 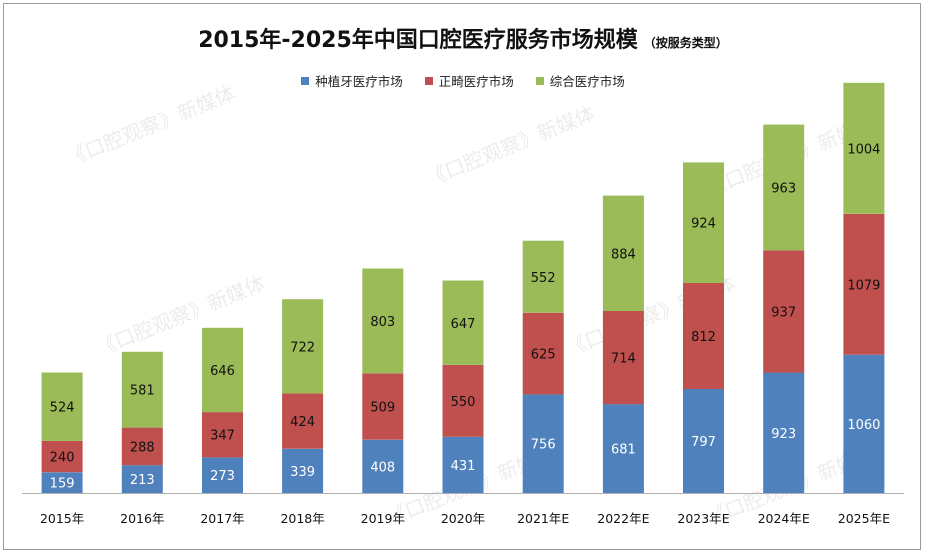 I want to click on data-label: 273, so click(x=222, y=476).